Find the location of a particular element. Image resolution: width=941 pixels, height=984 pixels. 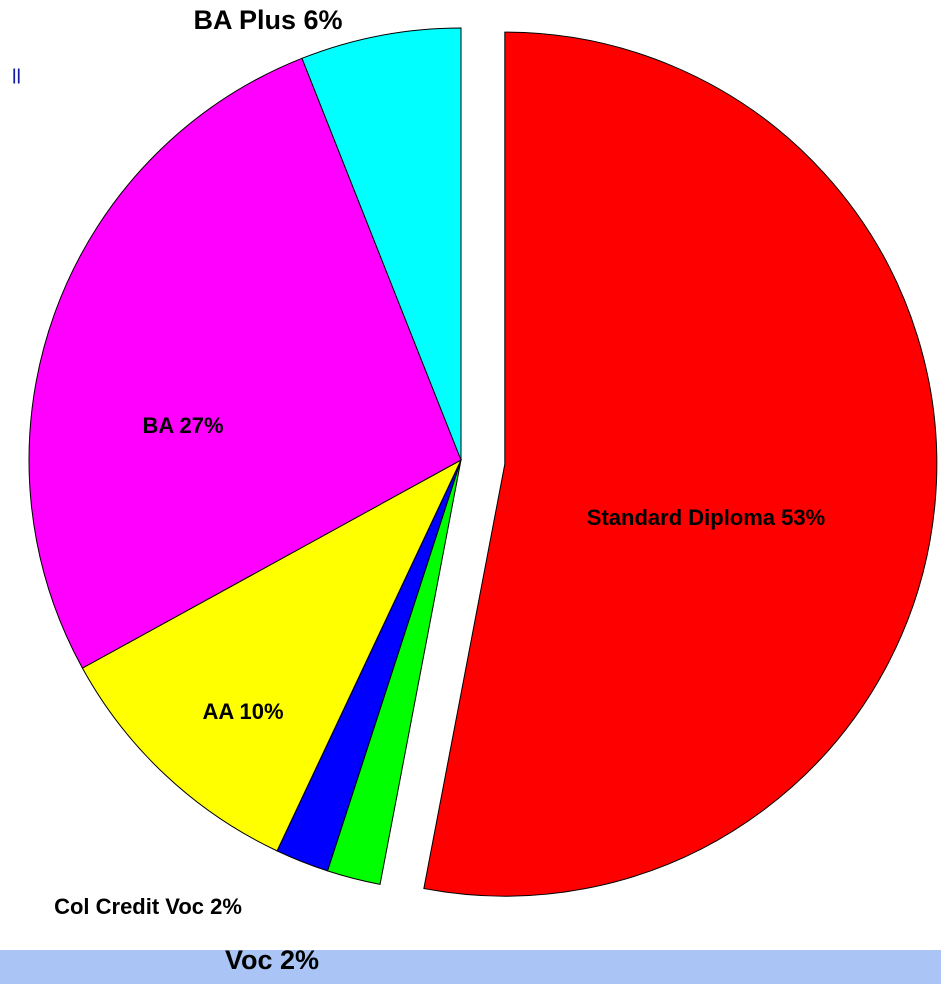

footer-band is located at coordinates (470, 967).